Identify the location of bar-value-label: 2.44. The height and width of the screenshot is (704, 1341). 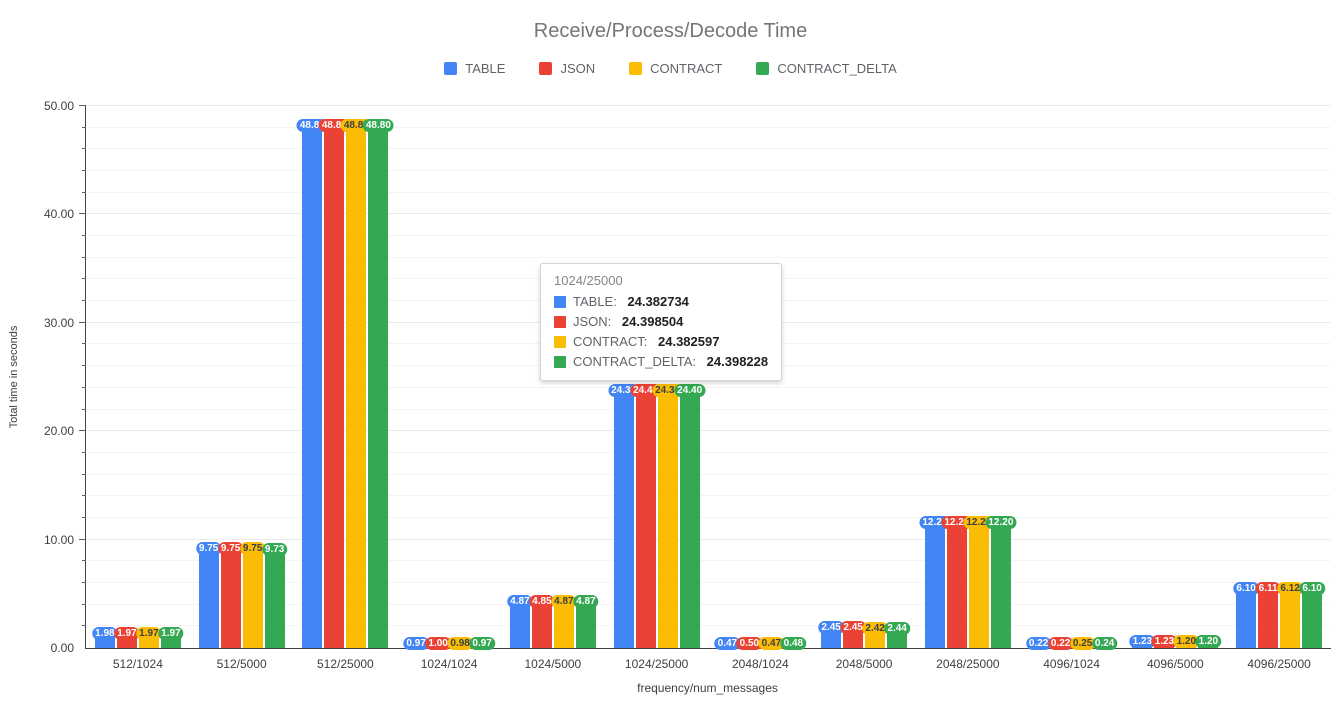
(897, 628).